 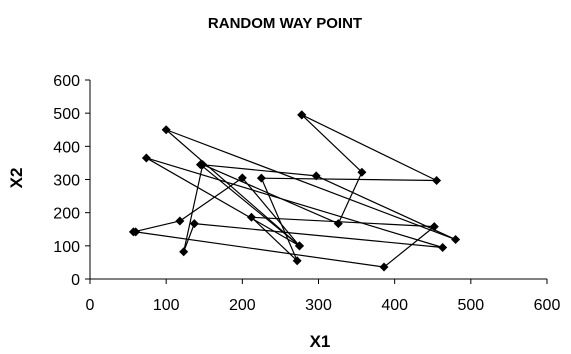 I want to click on x-tick-label: 600, so click(x=547, y=305).